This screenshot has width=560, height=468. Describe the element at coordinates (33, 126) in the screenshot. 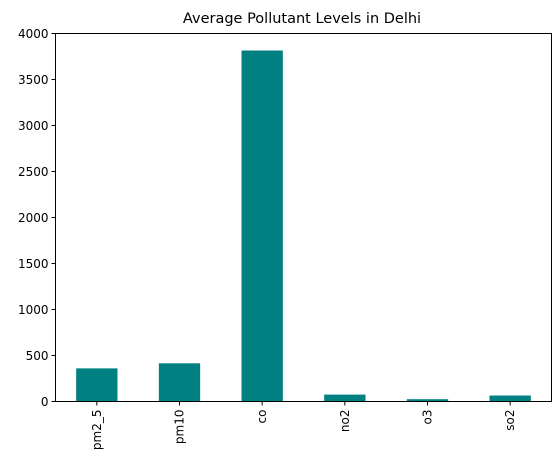

I see `y-tick-label-3000: 3000` at that location.